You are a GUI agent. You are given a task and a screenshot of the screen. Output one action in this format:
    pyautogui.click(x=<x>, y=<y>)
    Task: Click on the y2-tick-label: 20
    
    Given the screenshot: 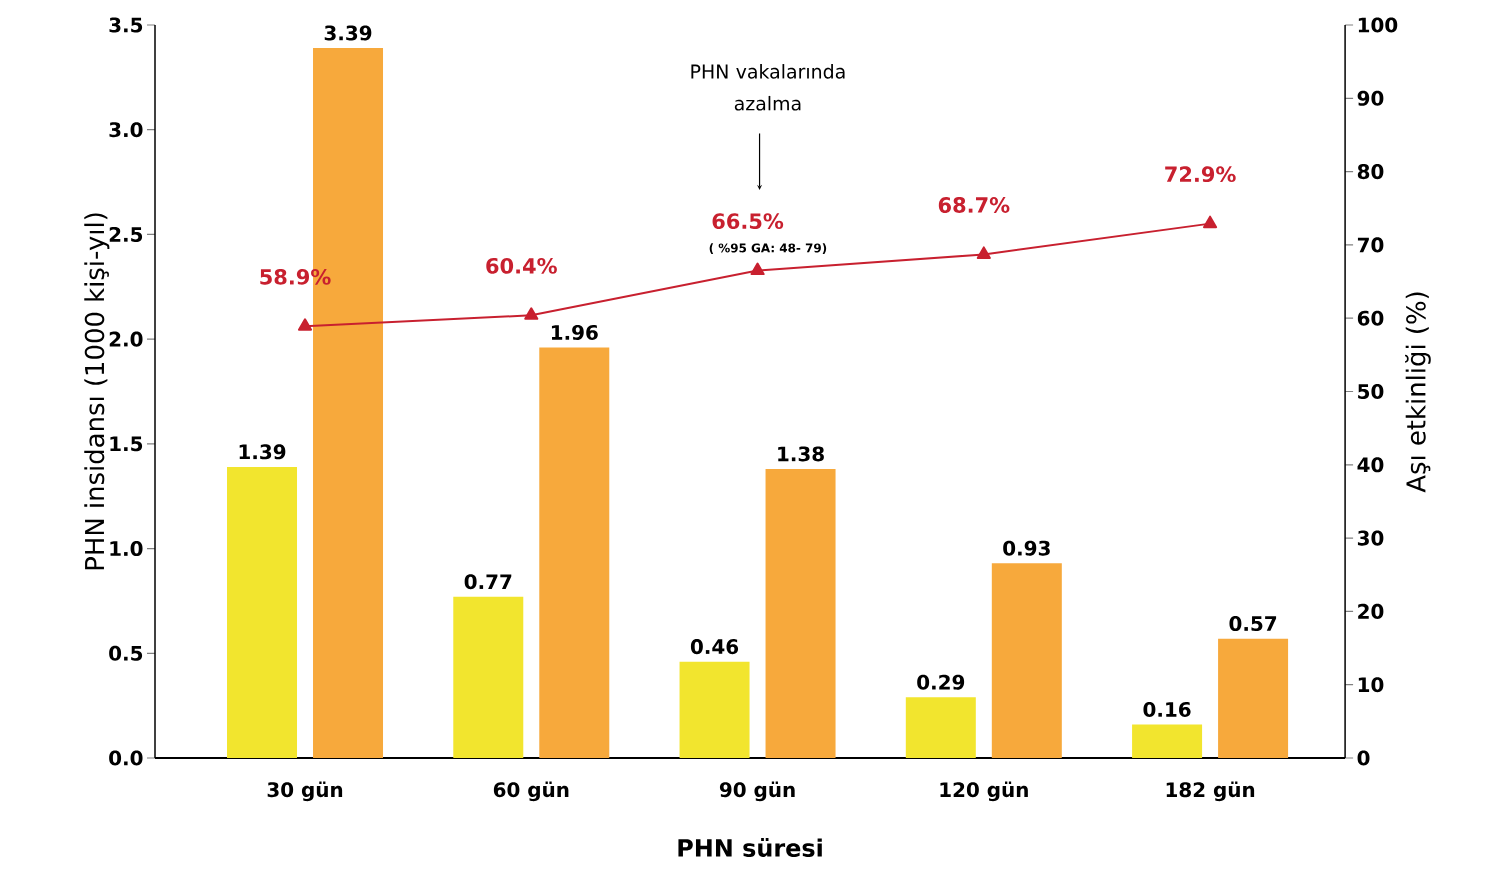 What is the action you would take?
    pyautogui.click(x=1371, y=611)
    